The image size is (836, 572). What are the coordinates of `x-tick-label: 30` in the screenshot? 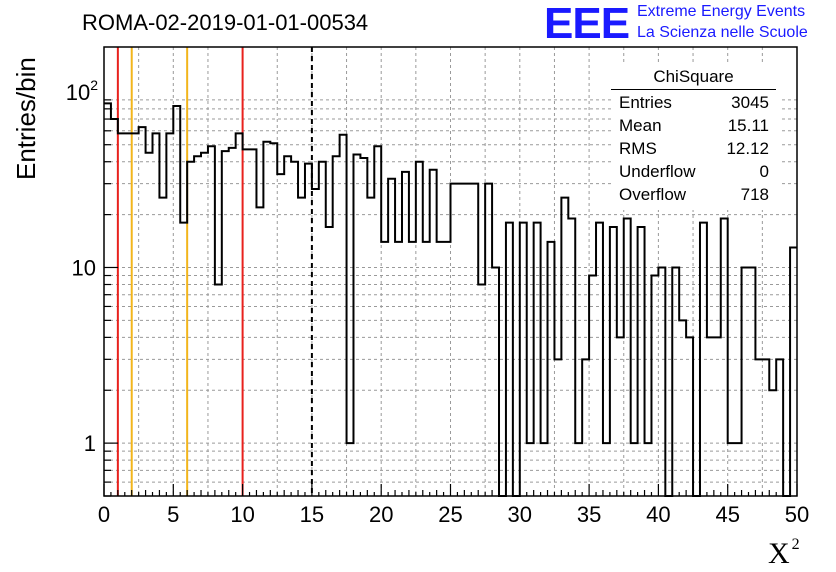 It's located at (520, 514).